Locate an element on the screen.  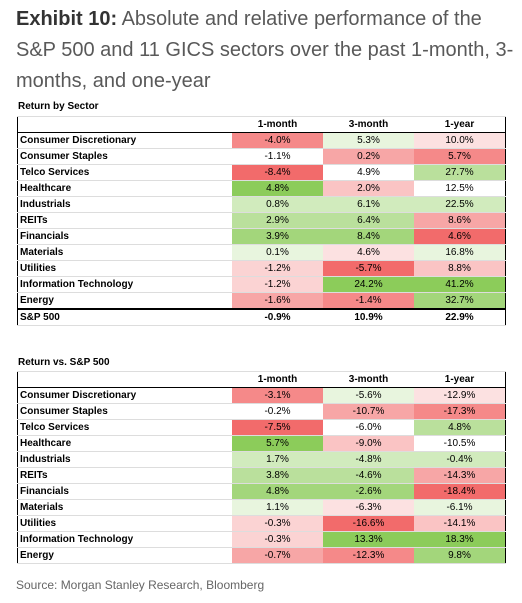
value-cell: 2.0% is located at coordinates (368, 188).